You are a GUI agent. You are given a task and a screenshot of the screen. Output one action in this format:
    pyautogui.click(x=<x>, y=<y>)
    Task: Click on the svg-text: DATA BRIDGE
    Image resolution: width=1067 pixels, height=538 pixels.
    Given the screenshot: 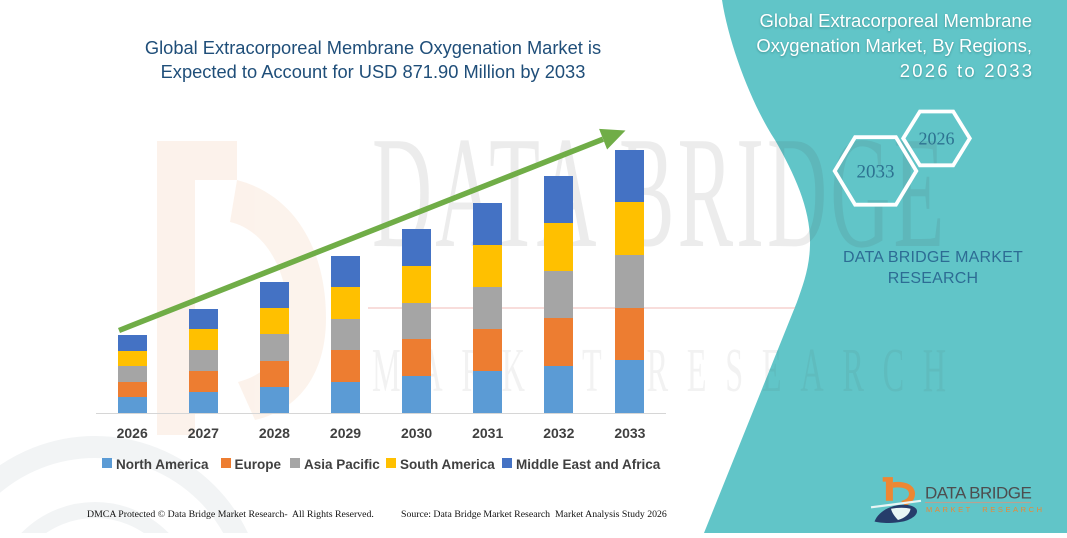 What is the action you would take?
    pyautogui.click(x=978, y=493)
    